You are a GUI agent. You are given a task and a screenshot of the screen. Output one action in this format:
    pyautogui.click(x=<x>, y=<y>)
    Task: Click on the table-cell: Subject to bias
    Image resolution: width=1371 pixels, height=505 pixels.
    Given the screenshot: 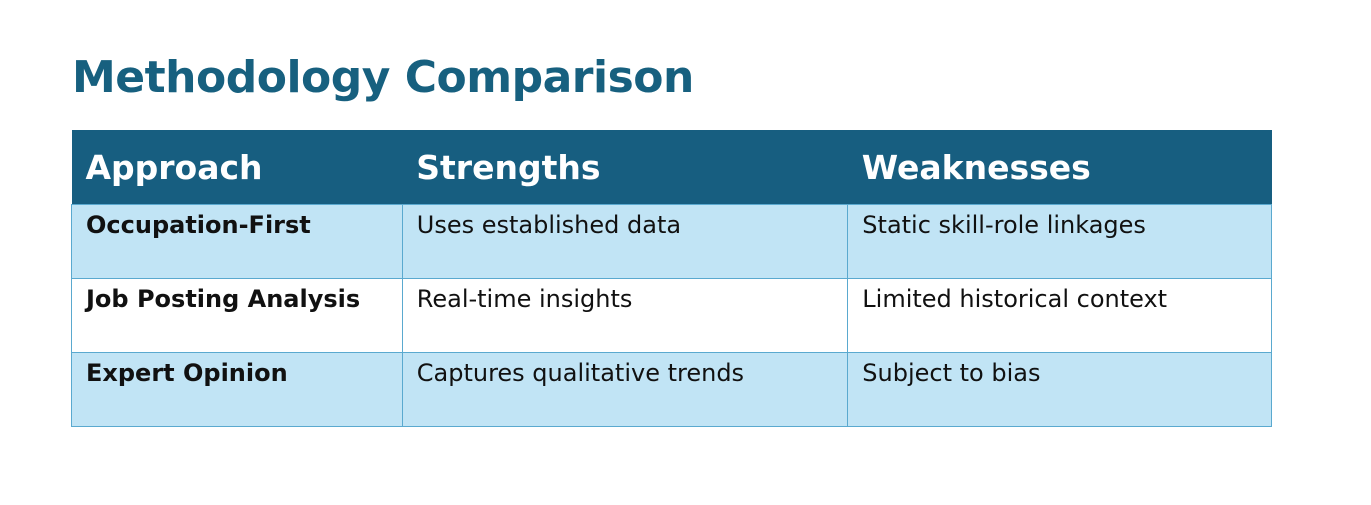 What is the action you would take?
    pyautogui.click(x=1059, y=389)
    